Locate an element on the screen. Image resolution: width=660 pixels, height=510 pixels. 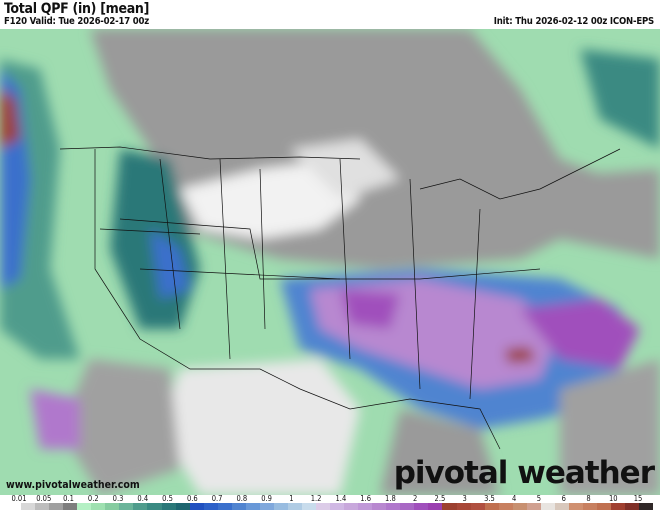
colorbar-tick-label: 1.8 is located at coordinates (390, 498).